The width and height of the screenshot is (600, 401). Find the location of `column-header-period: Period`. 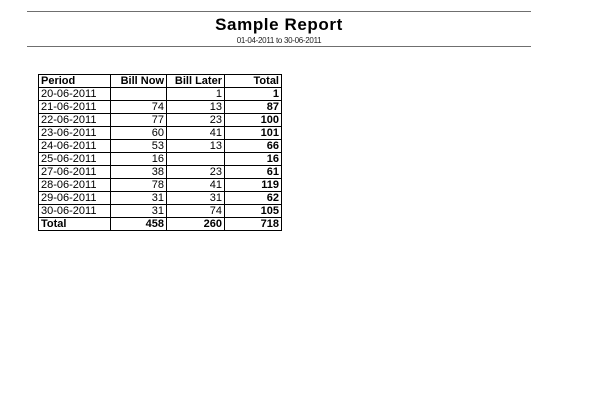

column-header-period: Period is located at coordinates (74, 81).